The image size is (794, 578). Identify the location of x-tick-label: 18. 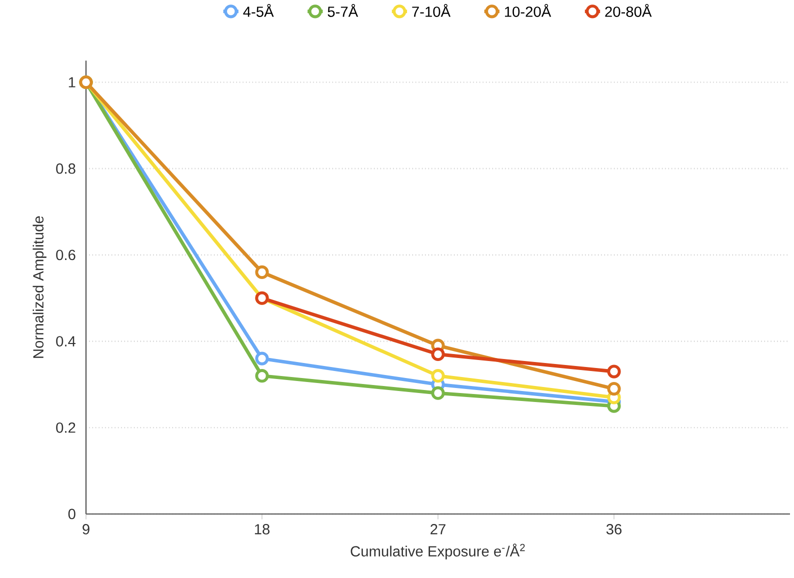
(262, 529).